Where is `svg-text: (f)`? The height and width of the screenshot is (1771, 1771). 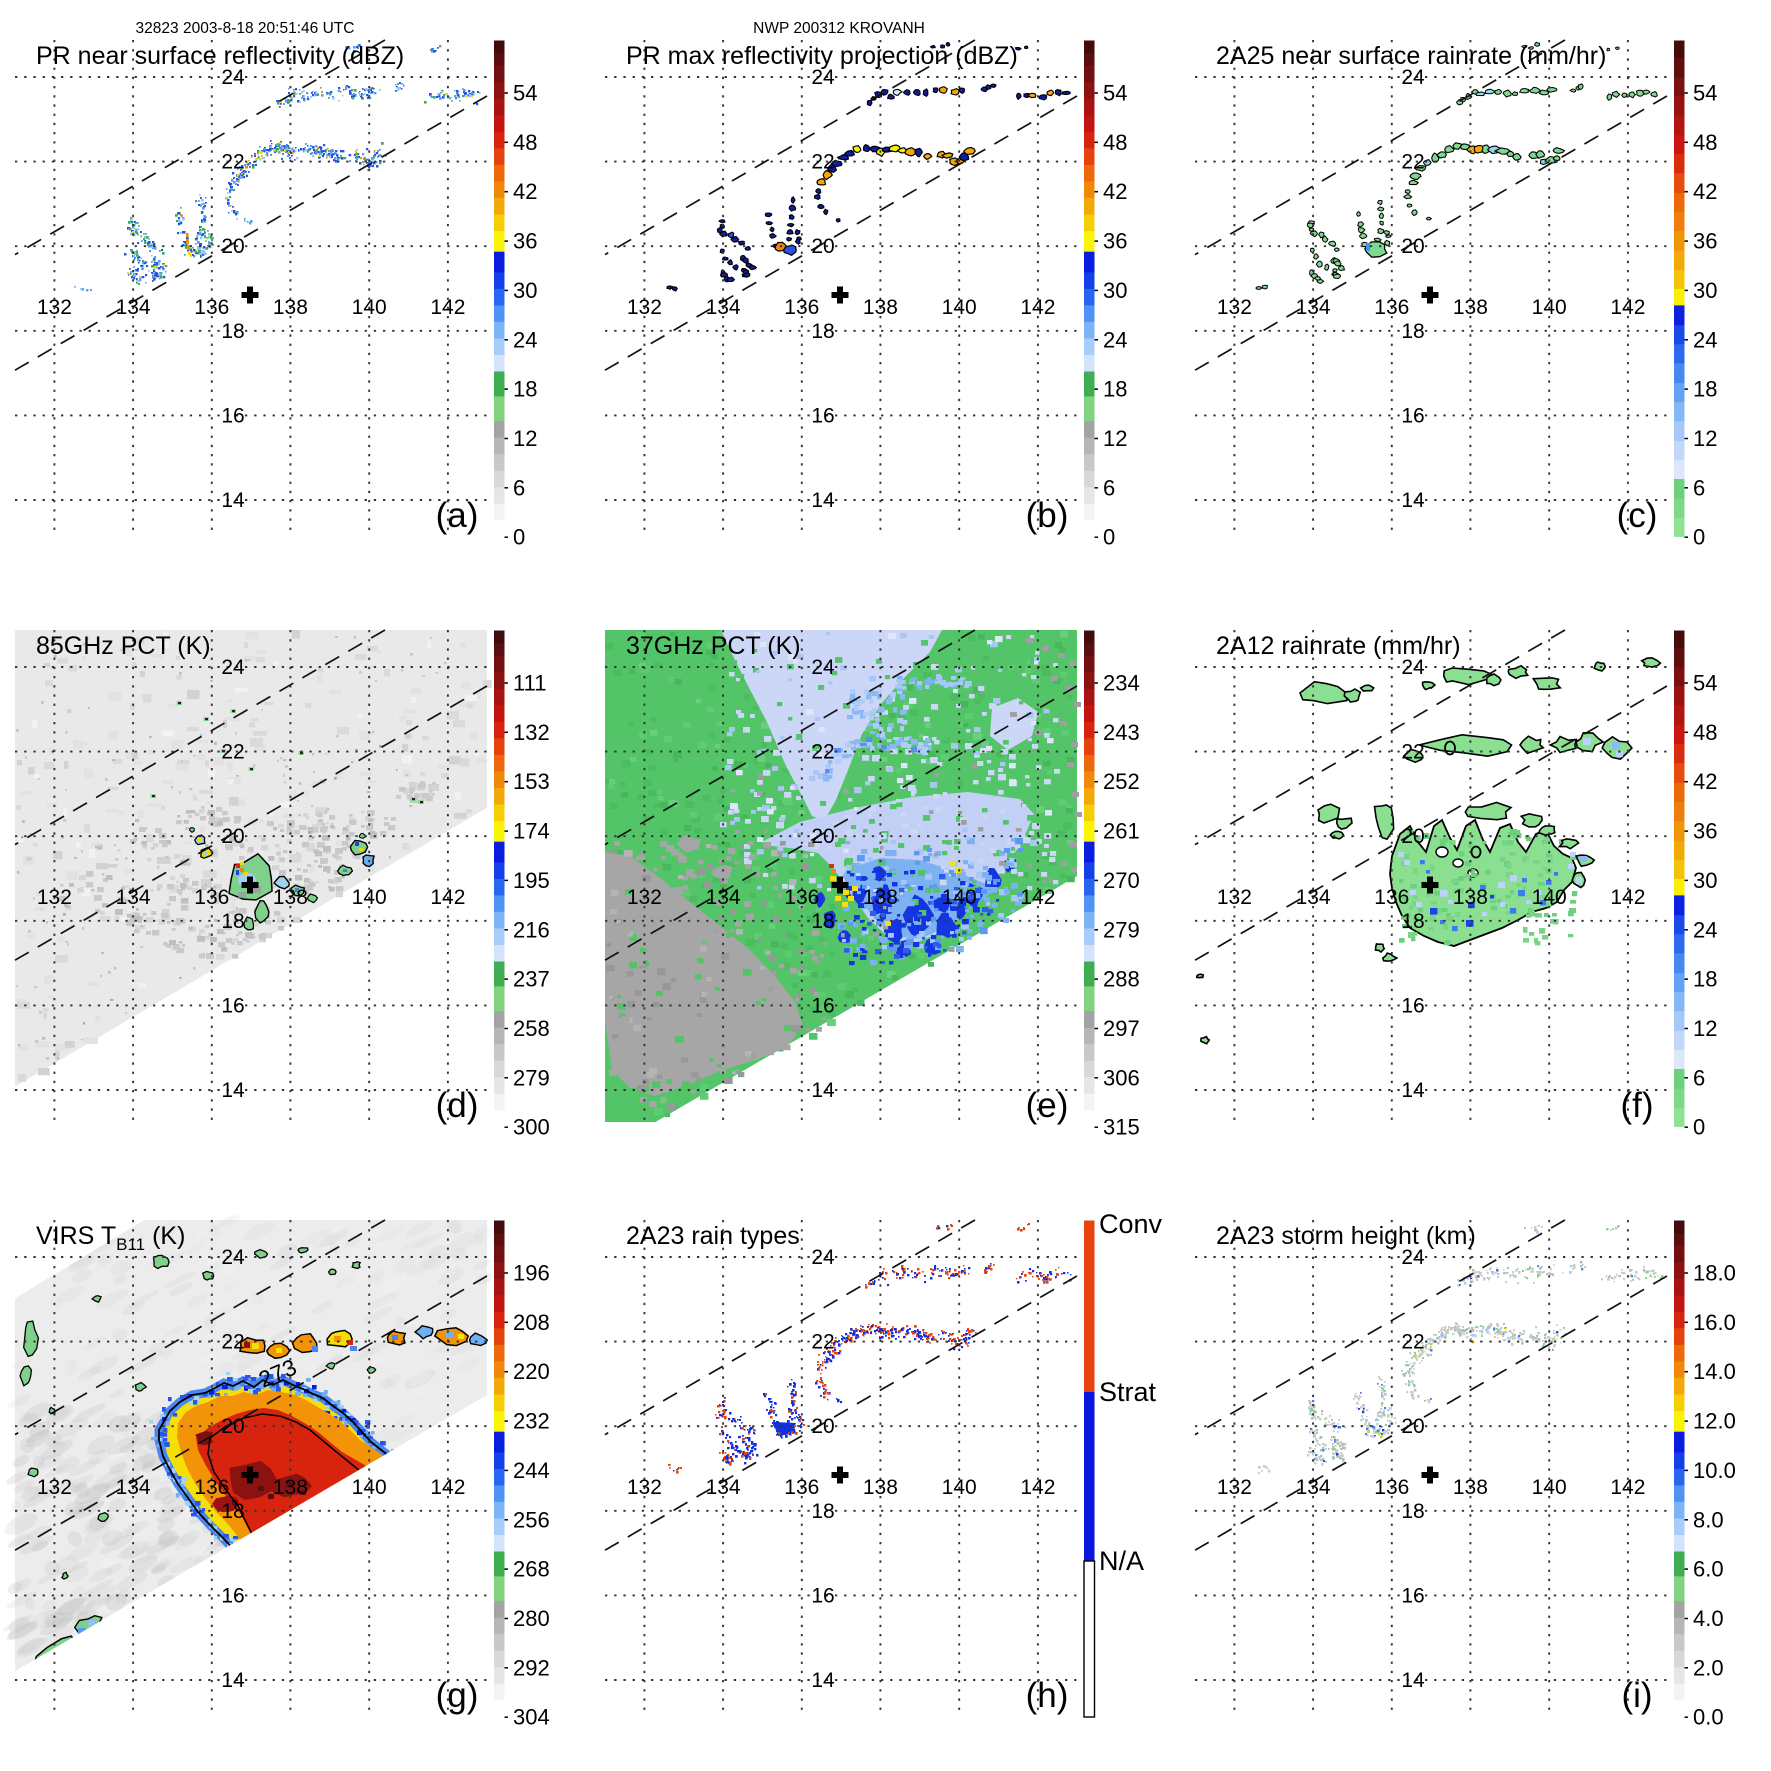
svg-text: (f) is located at coordinates (1636, 1105).